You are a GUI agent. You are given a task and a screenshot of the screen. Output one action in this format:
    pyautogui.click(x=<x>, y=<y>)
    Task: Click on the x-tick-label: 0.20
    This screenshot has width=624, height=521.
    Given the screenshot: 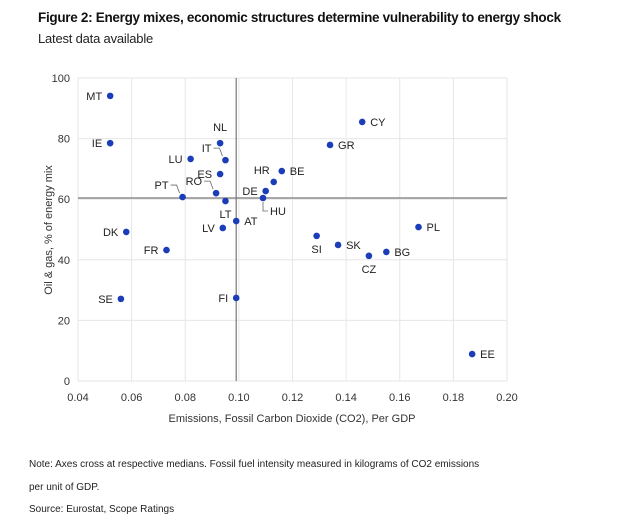 What is the action you would take?
    pyautogui.click(x=506, y=398)
    